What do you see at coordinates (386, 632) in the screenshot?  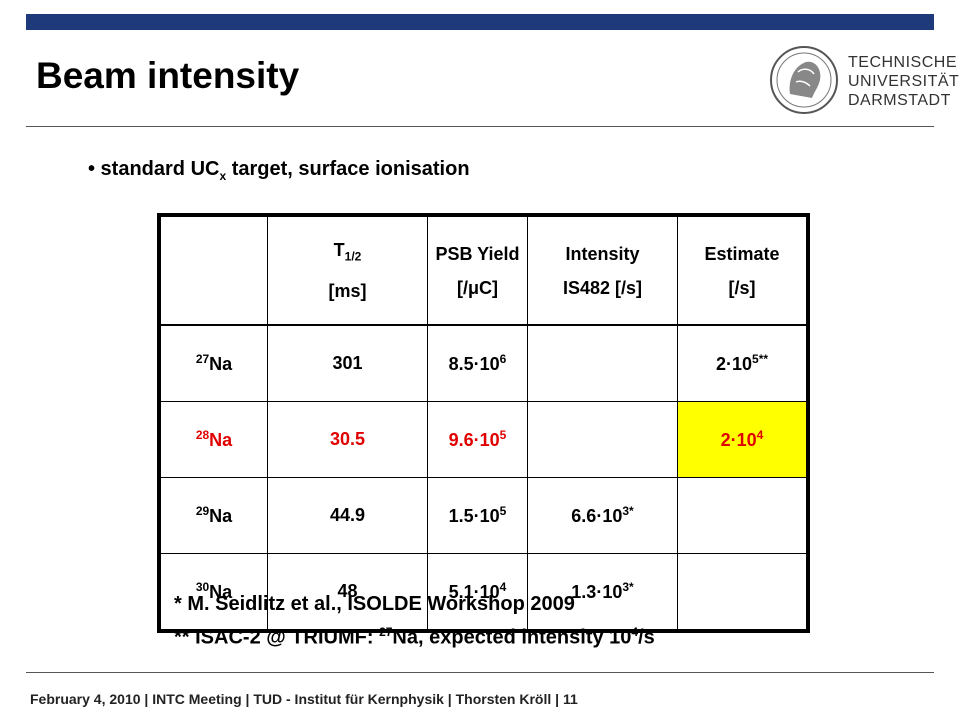 I see `footnote-2-mass: 27` at bounding box center [386, 632].